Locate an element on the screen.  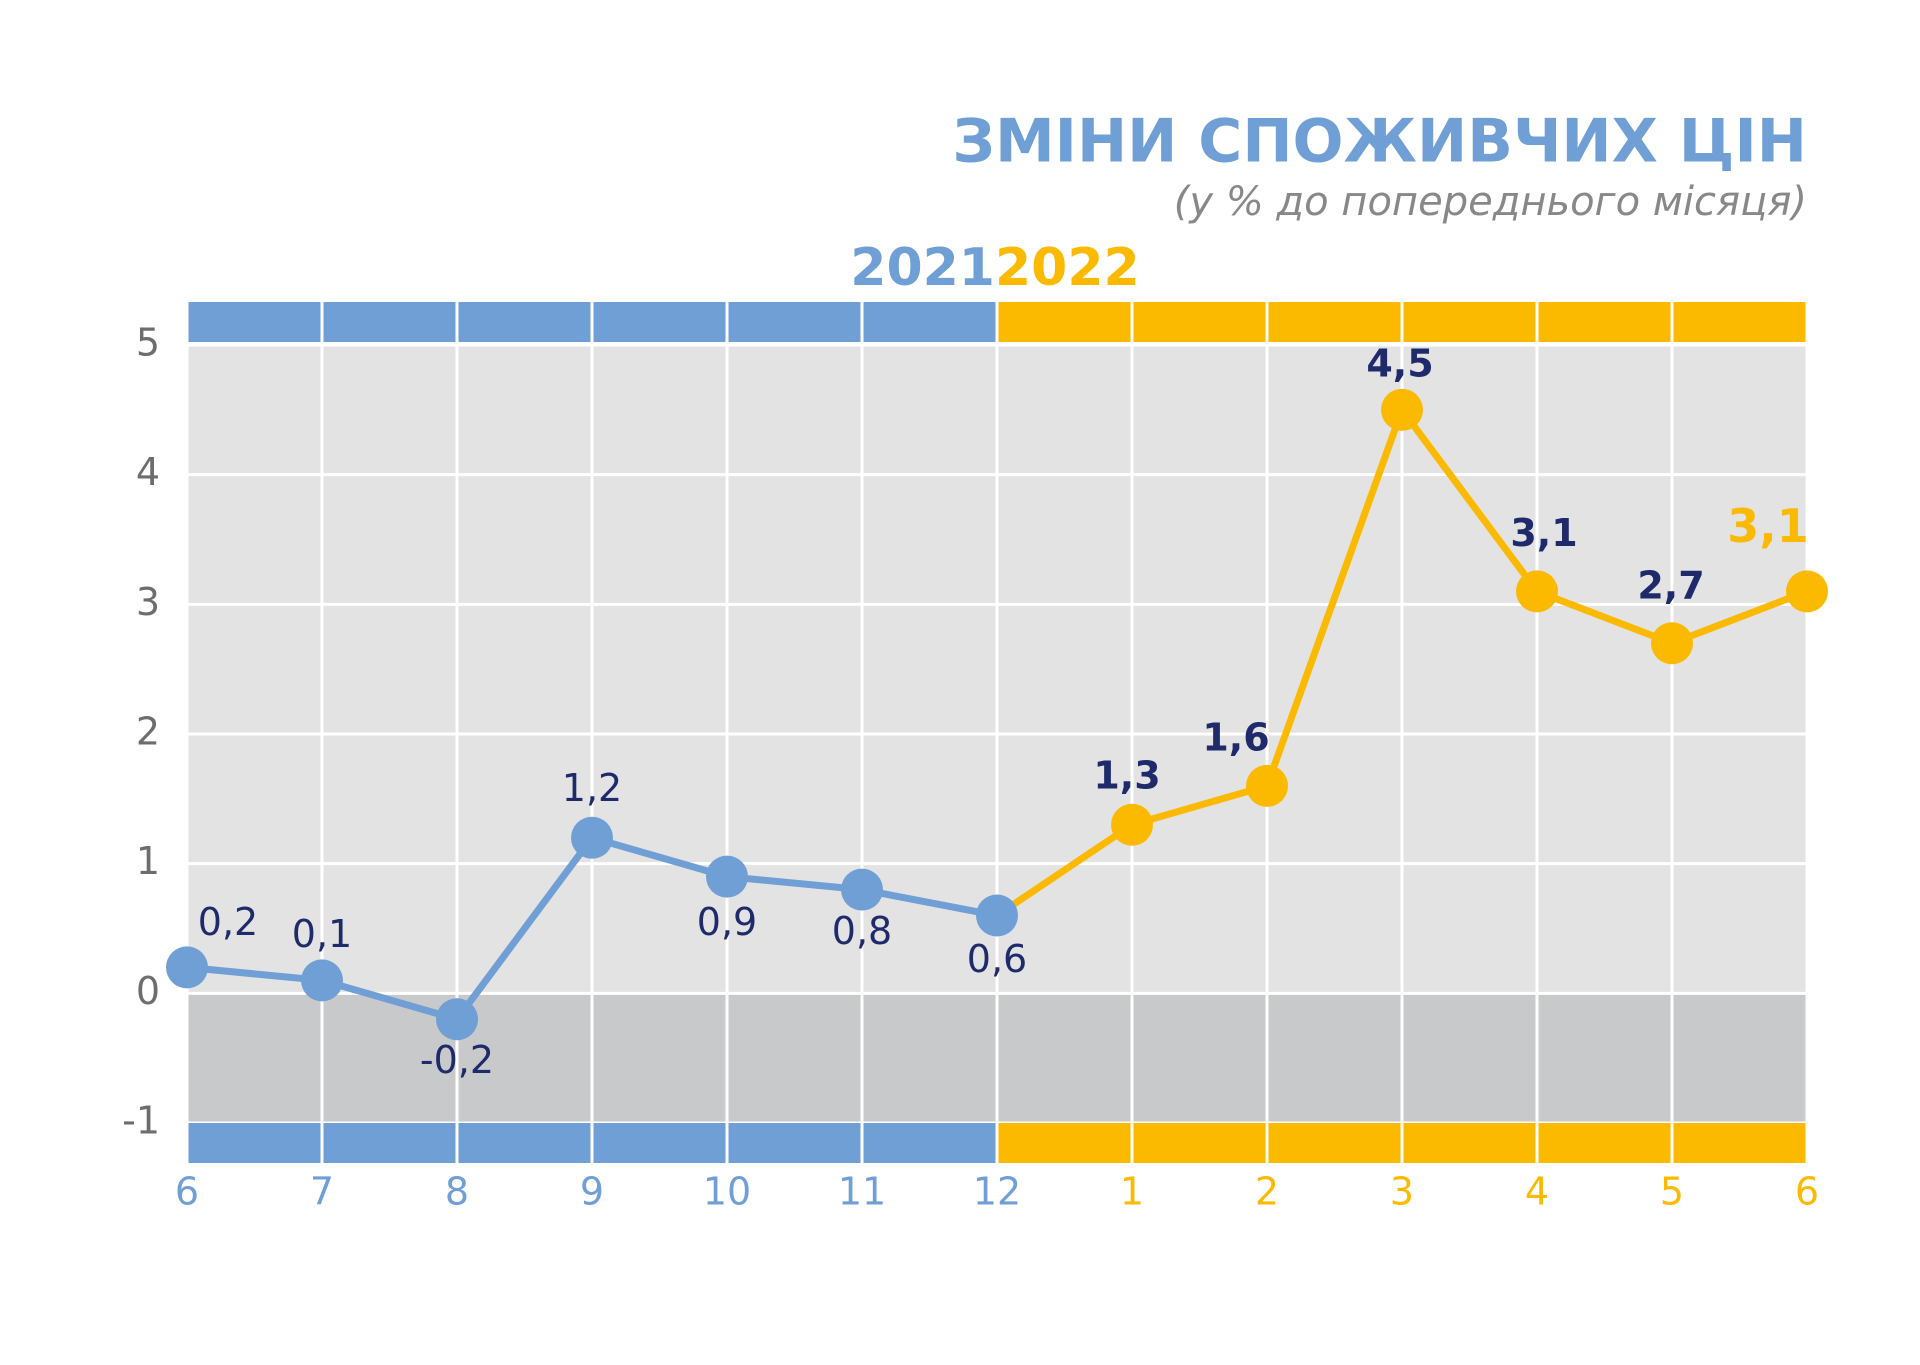
data-label: 0,6 is located at coordinates (997, 959).